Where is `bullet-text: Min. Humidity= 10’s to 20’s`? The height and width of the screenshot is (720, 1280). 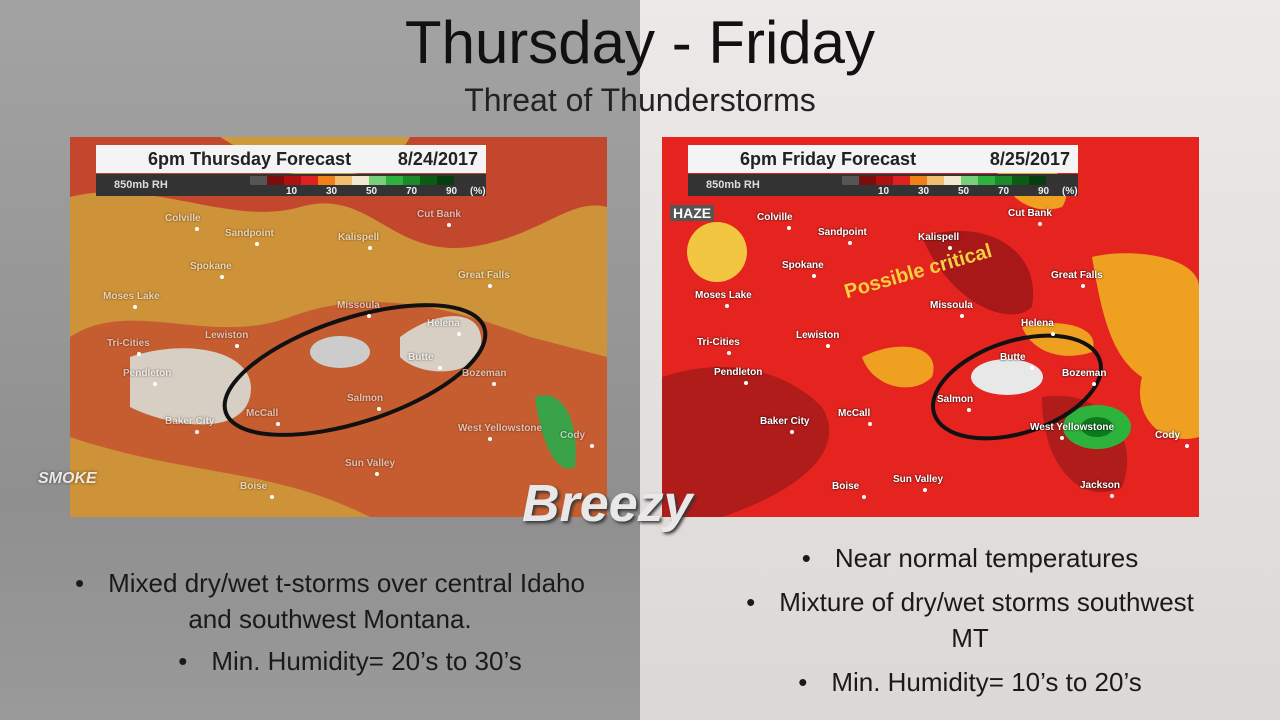
bullet-text: Min. Humidity= 10’s to 20’s is located at coordinates (986, 682).